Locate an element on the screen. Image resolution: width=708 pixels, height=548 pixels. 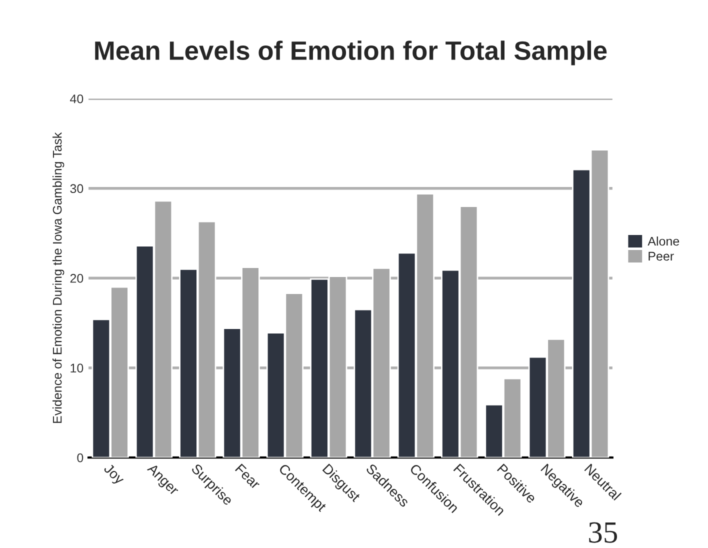
x-tick-label: Joy is located at coordinates (113, 474).